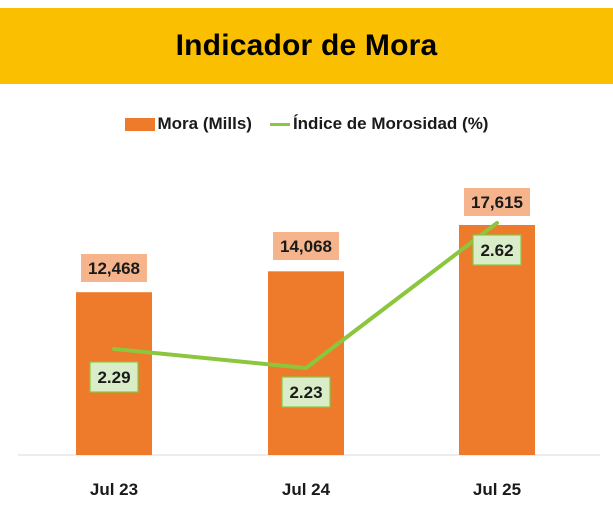  I want to click on legend-label-indice: Índice de Morosidad (%), so click(390, 123).